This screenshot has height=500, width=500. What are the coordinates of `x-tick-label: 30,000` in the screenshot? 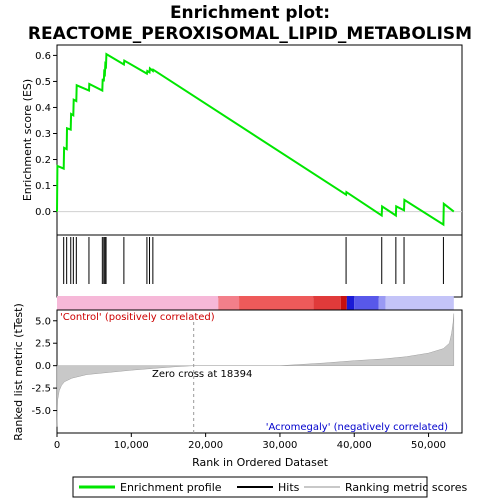 It's located at (279, 445).